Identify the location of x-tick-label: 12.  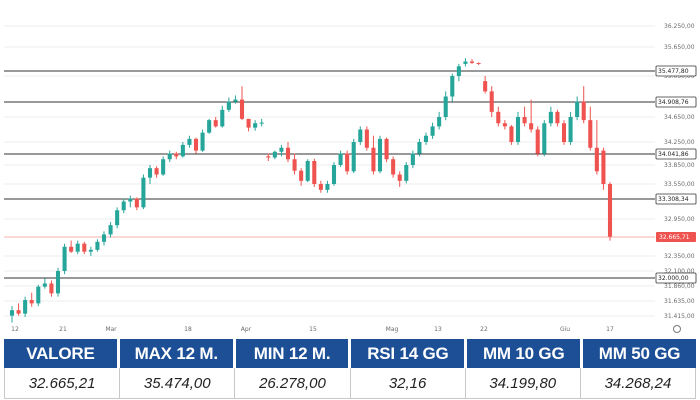
(15, 329).